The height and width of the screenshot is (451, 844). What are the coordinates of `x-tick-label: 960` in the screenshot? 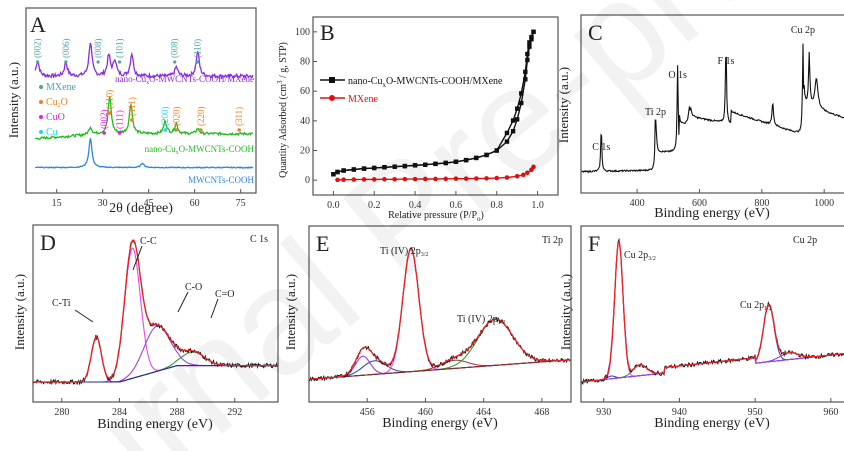 It's located at (830, 412).